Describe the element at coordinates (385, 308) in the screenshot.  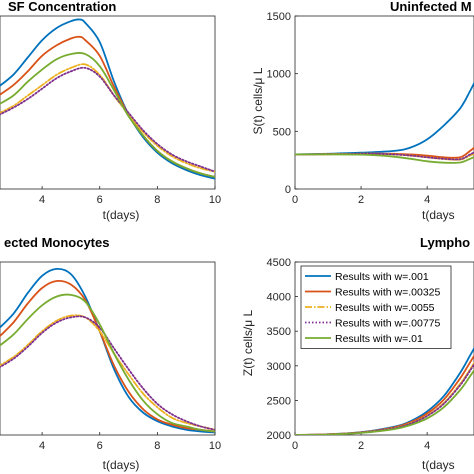
I see `legend-entry-3: Results with w=.0055` at that location.